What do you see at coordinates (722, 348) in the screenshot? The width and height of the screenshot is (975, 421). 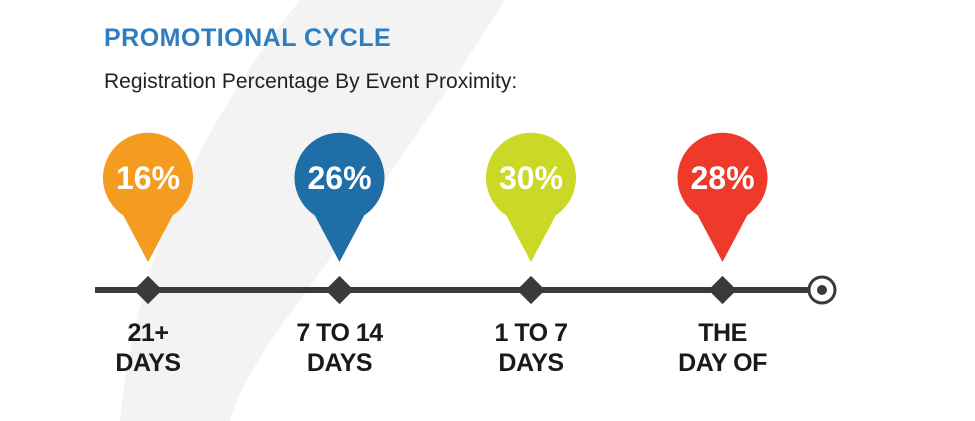 I see `category-label: THE DAY OF` at bounding box center [722, 348].